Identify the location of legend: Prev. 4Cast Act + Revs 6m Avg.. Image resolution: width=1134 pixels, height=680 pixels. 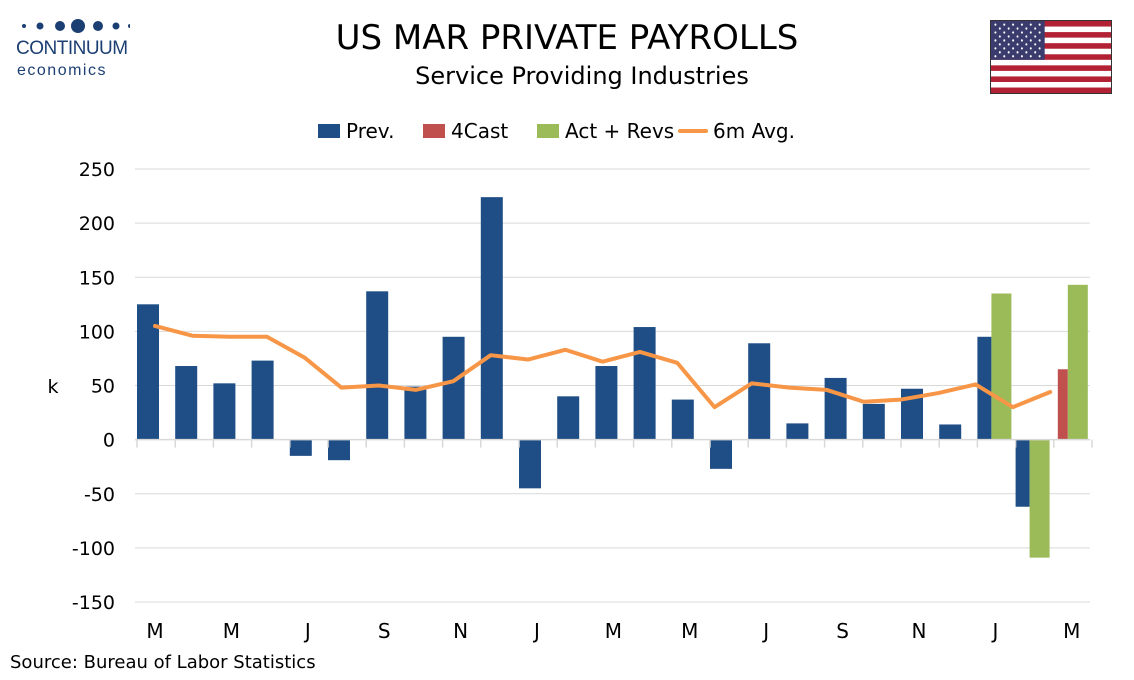
(556, 131).